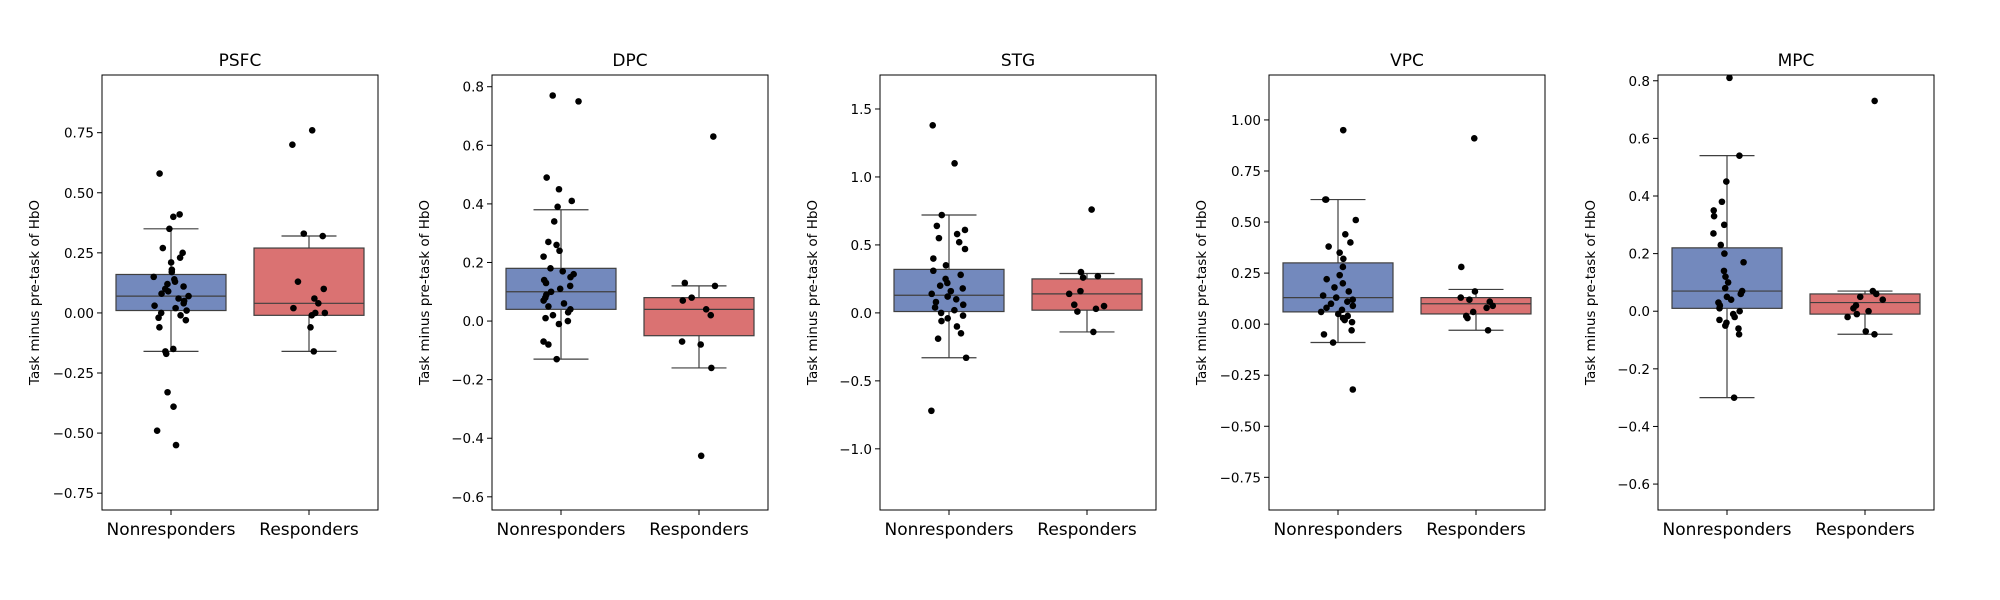 This screenshot has width=2000, height=600. I want to click on y-tick-label: 0.8, so click(473, 88).